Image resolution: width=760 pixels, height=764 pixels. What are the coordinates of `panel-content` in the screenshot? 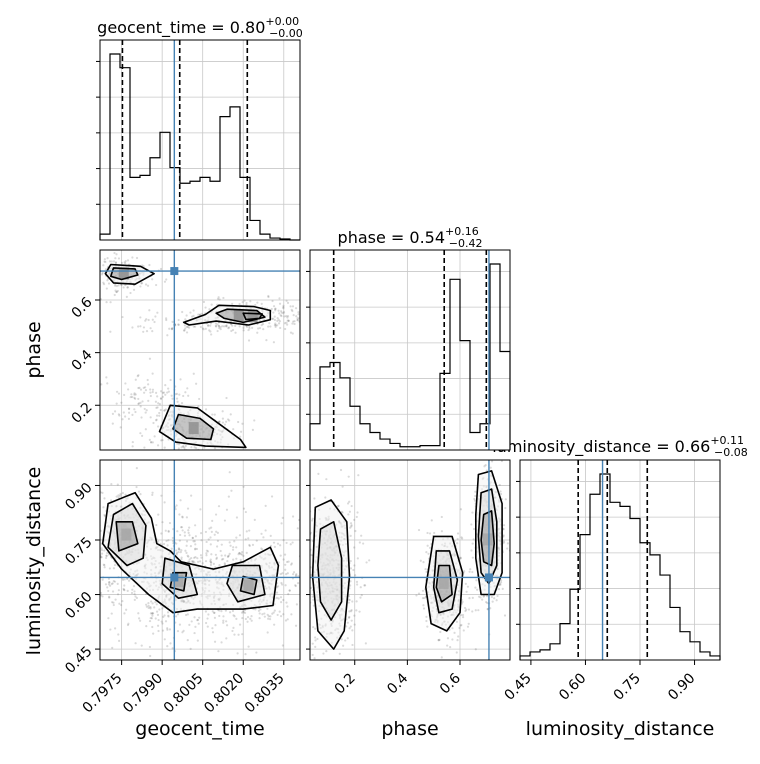 It's located at (180, 560).